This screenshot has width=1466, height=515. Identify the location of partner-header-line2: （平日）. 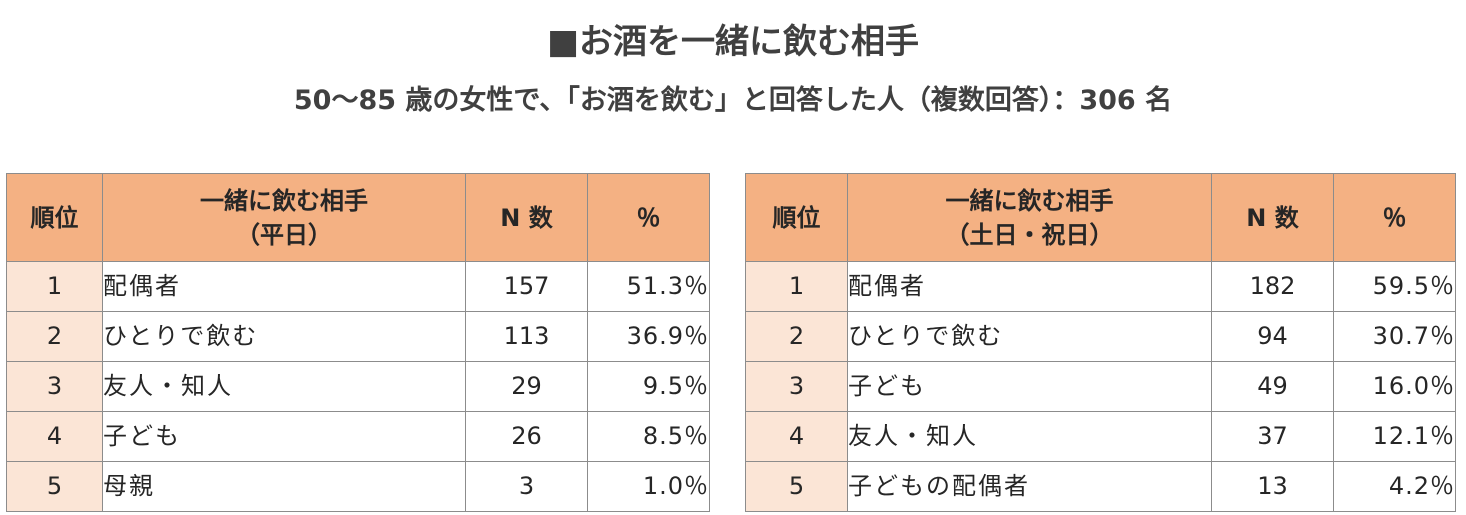
(284, 234).